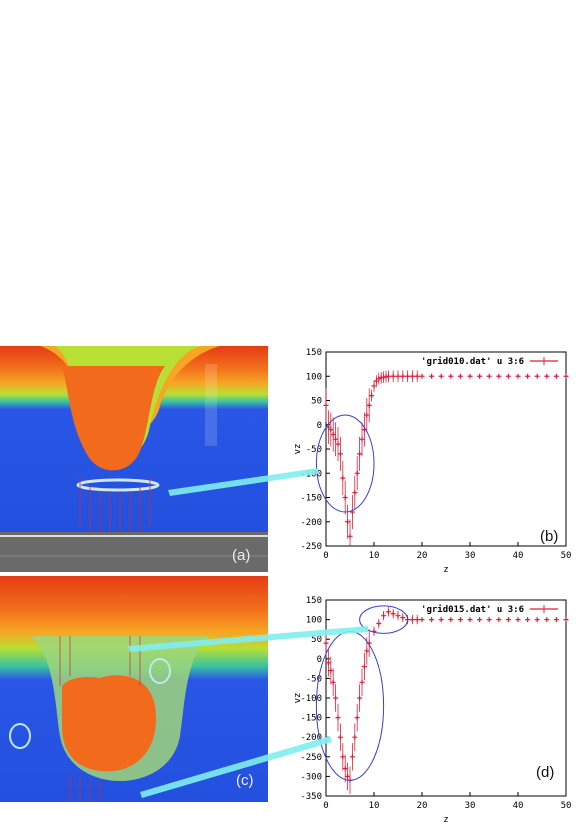 The image size is (582, 828). Describe the element at coordinates (298, 698) in the screenshot. I see `y-axis-label: vz` at that location.